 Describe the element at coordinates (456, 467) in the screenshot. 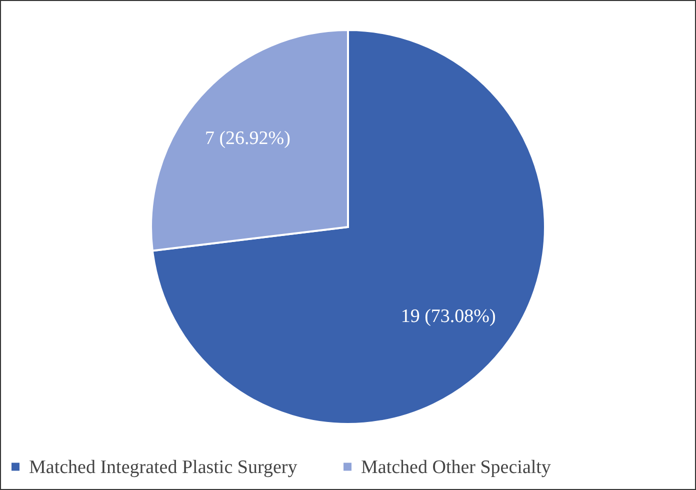

I see `legend-label: Matched Other Specialty` at that location.